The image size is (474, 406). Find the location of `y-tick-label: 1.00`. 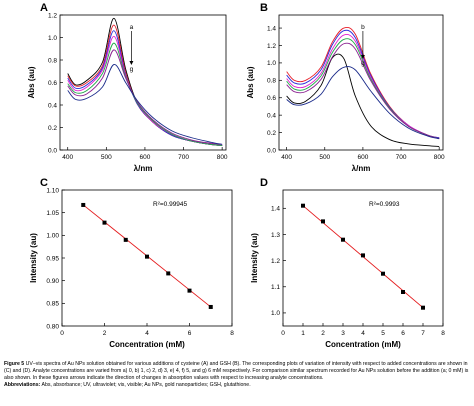

y-tick-label: 1.00 is located at coordinates (52, 236).